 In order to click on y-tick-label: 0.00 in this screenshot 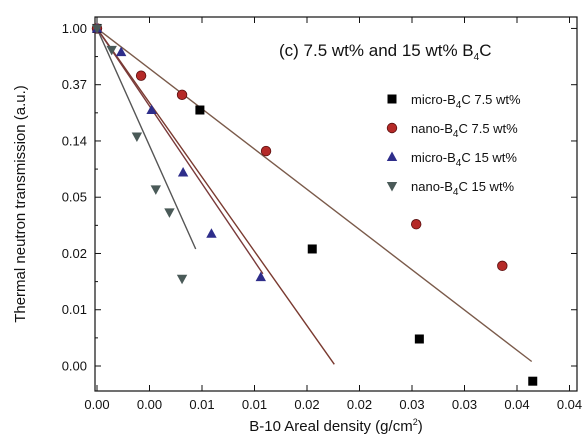, I will do `click(74, 366)`.